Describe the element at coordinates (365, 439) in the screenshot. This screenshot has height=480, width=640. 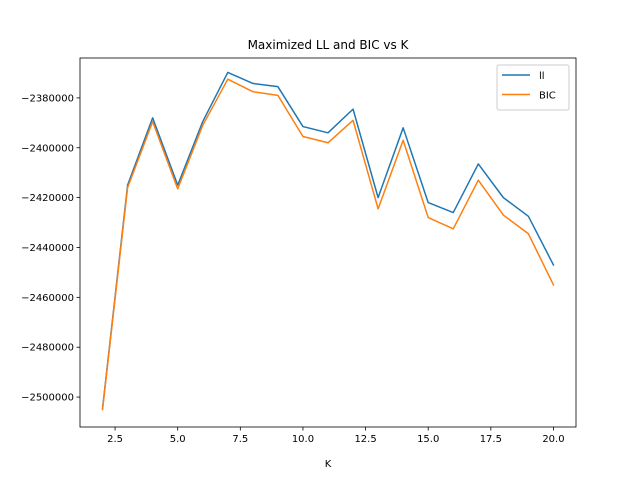
I see `x-tick-label: 12.5` at that location.